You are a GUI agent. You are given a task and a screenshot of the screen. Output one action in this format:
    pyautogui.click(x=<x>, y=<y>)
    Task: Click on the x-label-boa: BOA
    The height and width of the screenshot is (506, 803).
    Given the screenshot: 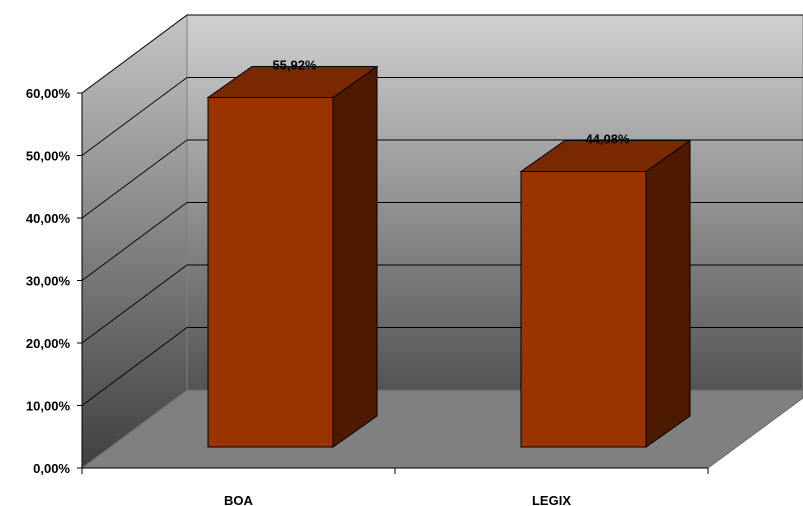 What is the action you would take?
    pyautogui.click(x=239, y=499)
    